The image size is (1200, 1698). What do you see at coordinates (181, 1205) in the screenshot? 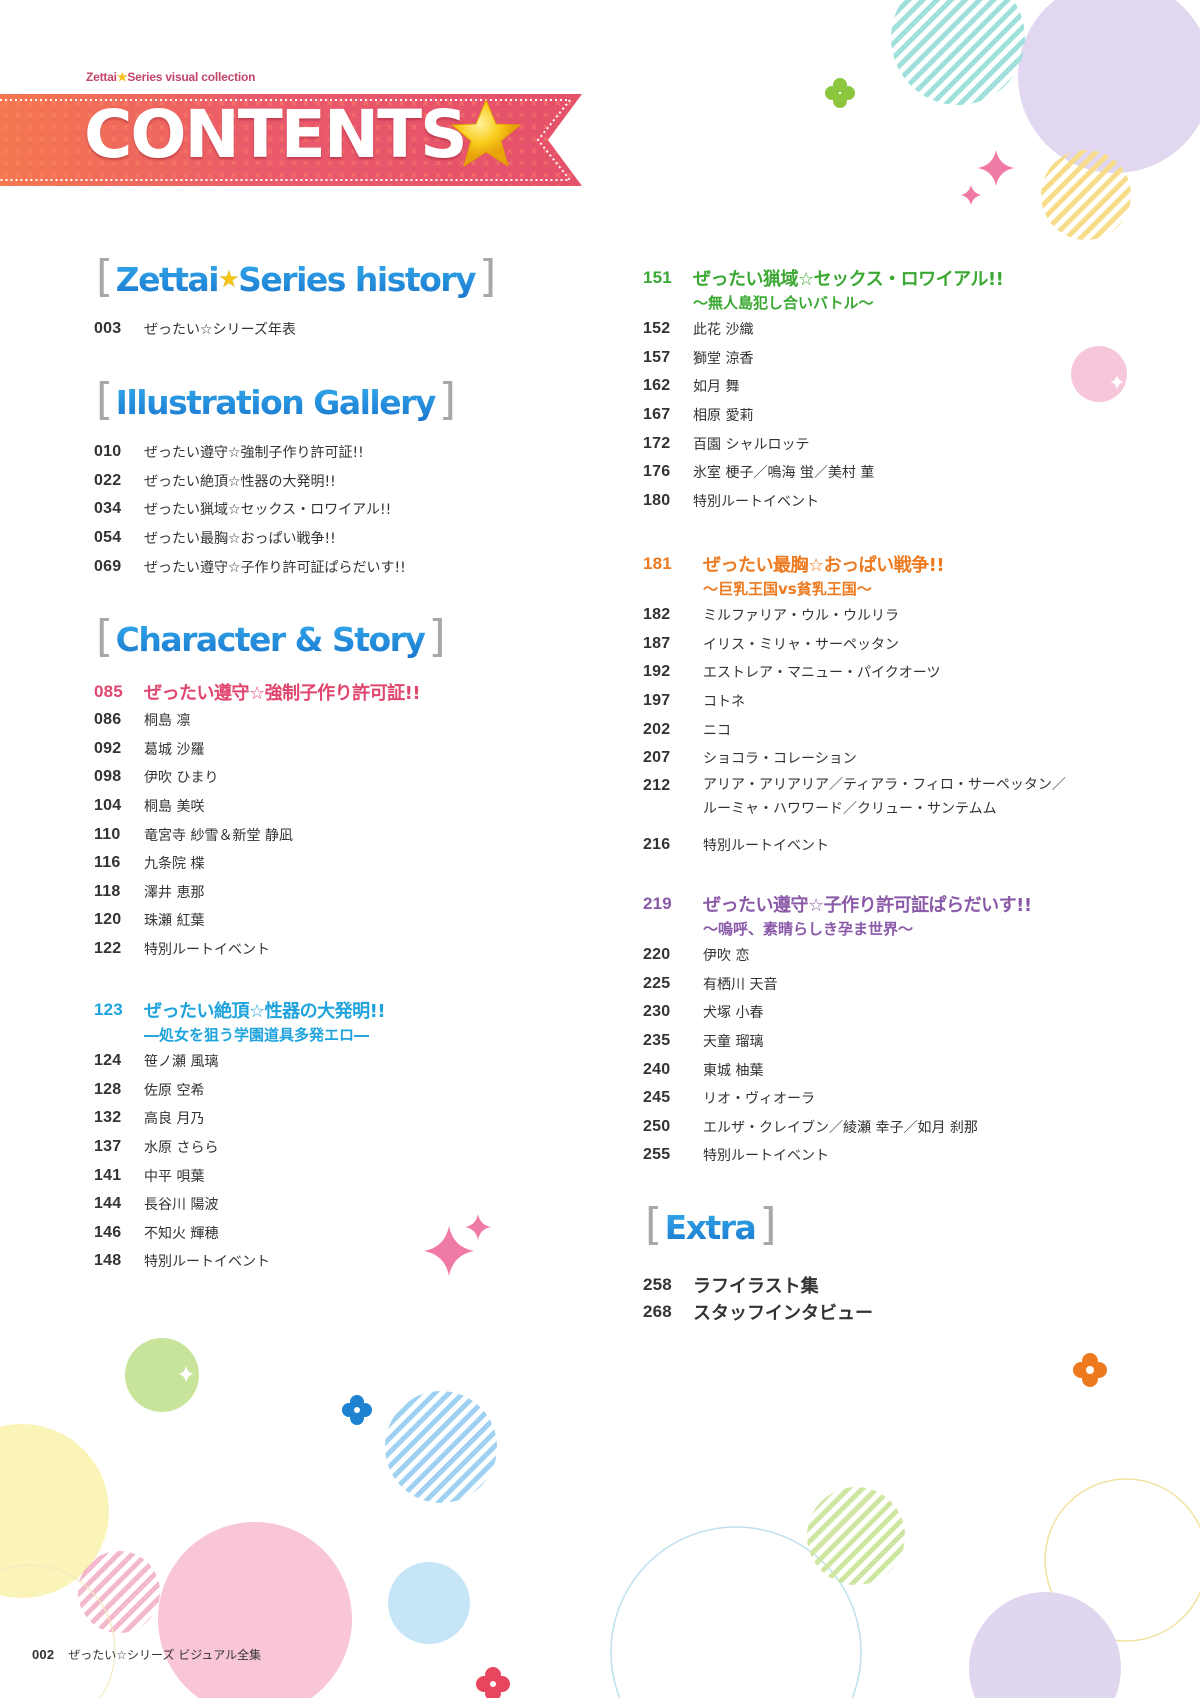
I see `entry-title: 長谷川 陽波` at bounding box center [181, 1205].